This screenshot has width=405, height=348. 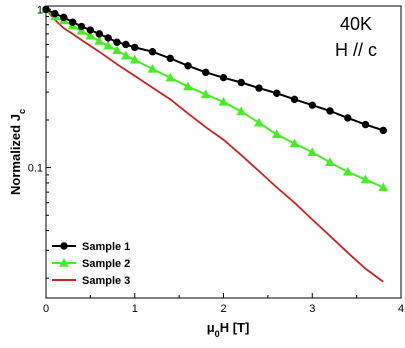 What do you see at coordinates (46, 309) in the screenshot?
I see `x-tick-label: 0` at bounding box center [46, 309].